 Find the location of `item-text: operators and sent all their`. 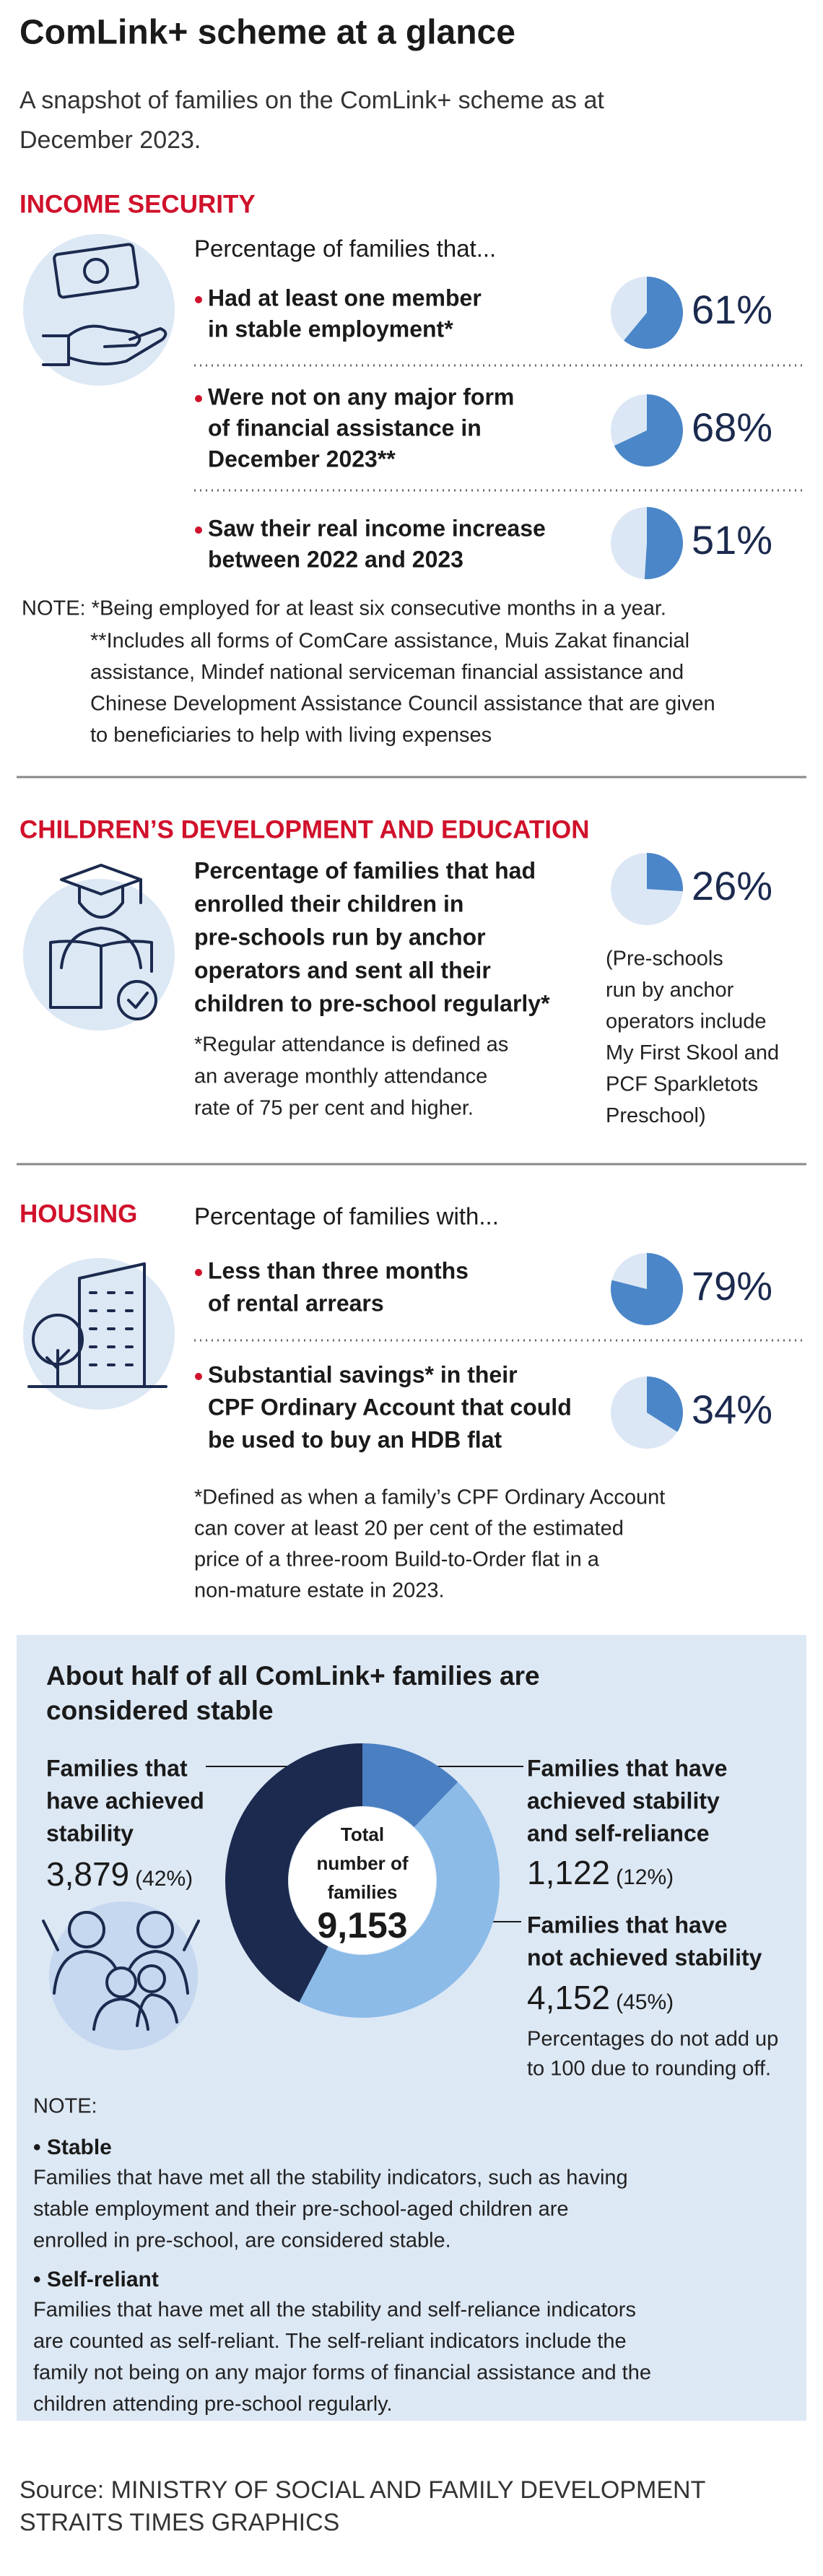

item-text: operators and sent all their is located at coordinates (342, 970).